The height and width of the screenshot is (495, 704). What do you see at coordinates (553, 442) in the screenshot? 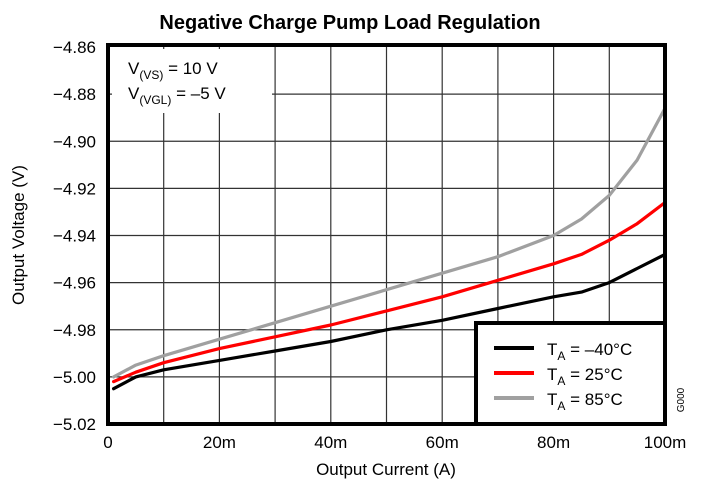
I see `x-tick-label: 80m` at bounding box center [553, 442].